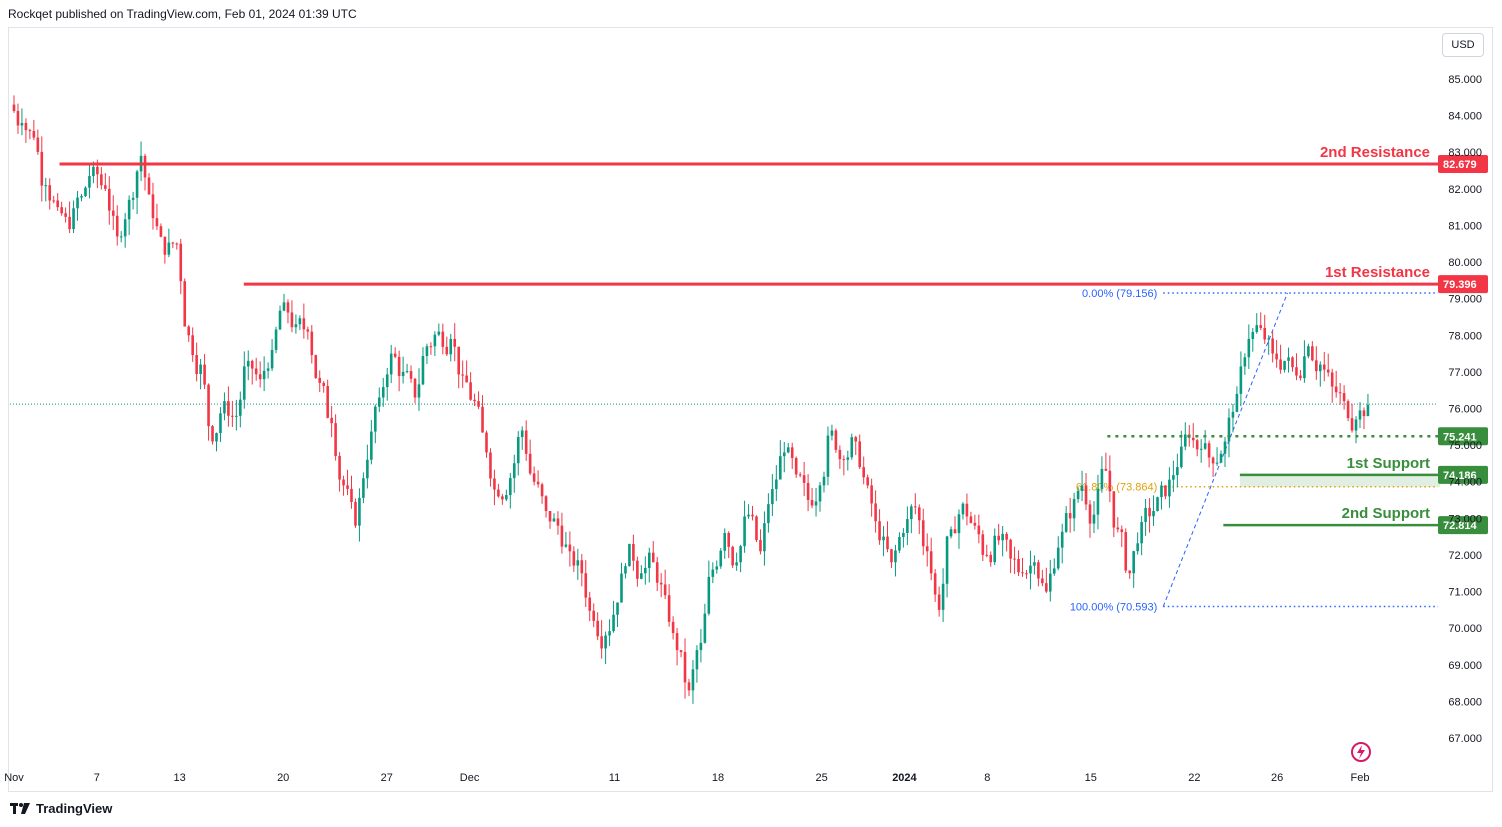 This screenshot has width=1502, height=827. Describe the element at coordinates (718, 778) in the screenshot. I see `x-tick-label: 18` at that location.